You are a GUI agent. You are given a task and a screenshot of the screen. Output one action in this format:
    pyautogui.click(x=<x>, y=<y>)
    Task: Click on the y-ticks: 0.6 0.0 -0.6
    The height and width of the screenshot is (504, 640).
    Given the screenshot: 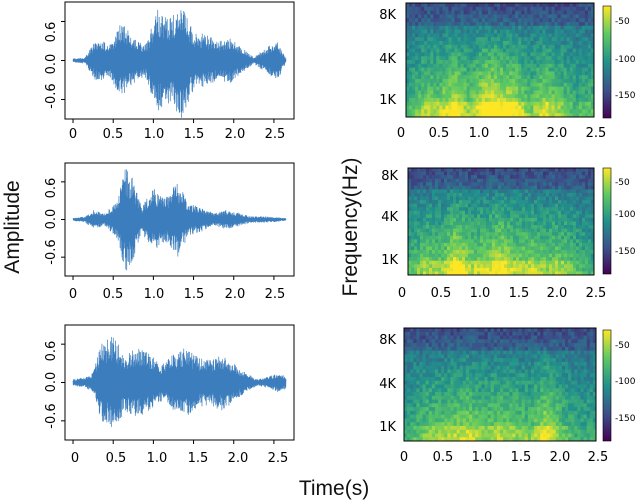 What is the action you would take?
    pyautogui.click(x=51, y=221)
    